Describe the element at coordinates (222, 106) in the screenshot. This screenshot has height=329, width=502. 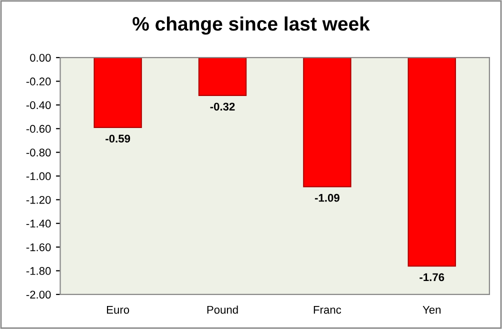
I see `data-label: -0.32` at that location.